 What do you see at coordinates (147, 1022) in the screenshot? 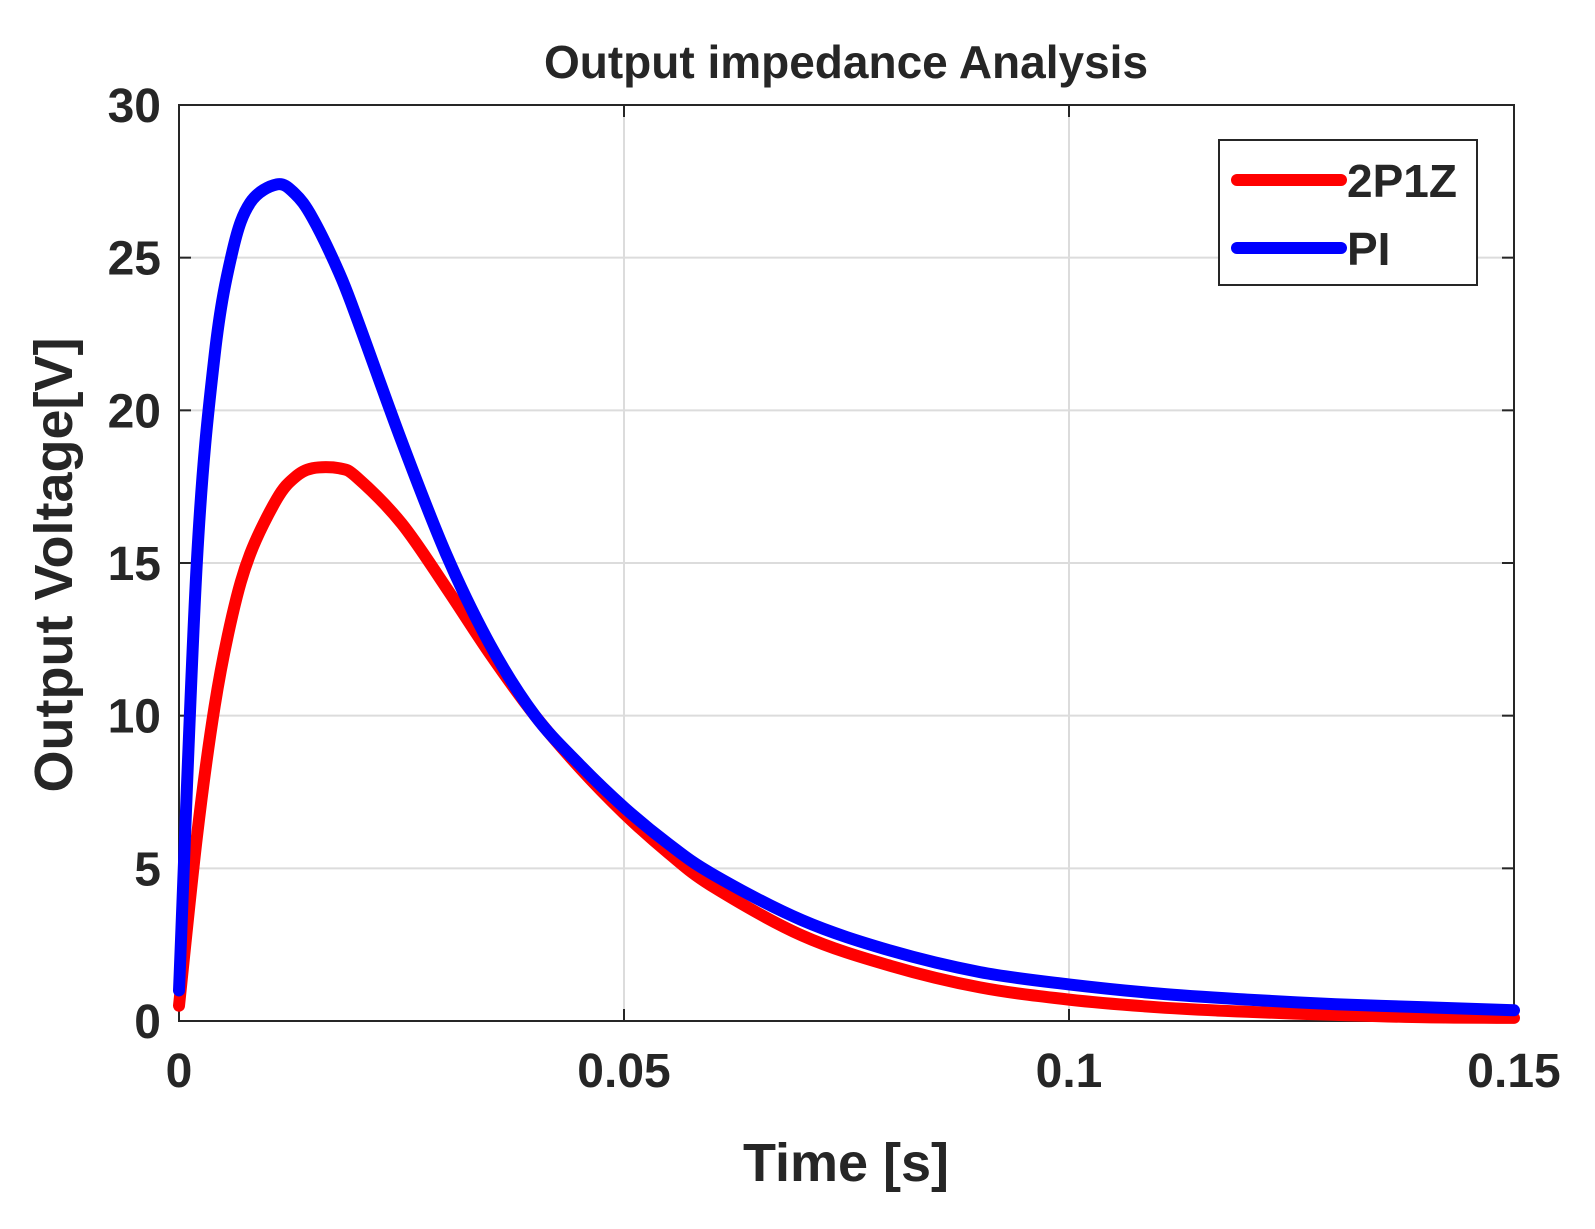
I see `y-tick-label: 0` at bounding box center [147, 1022].